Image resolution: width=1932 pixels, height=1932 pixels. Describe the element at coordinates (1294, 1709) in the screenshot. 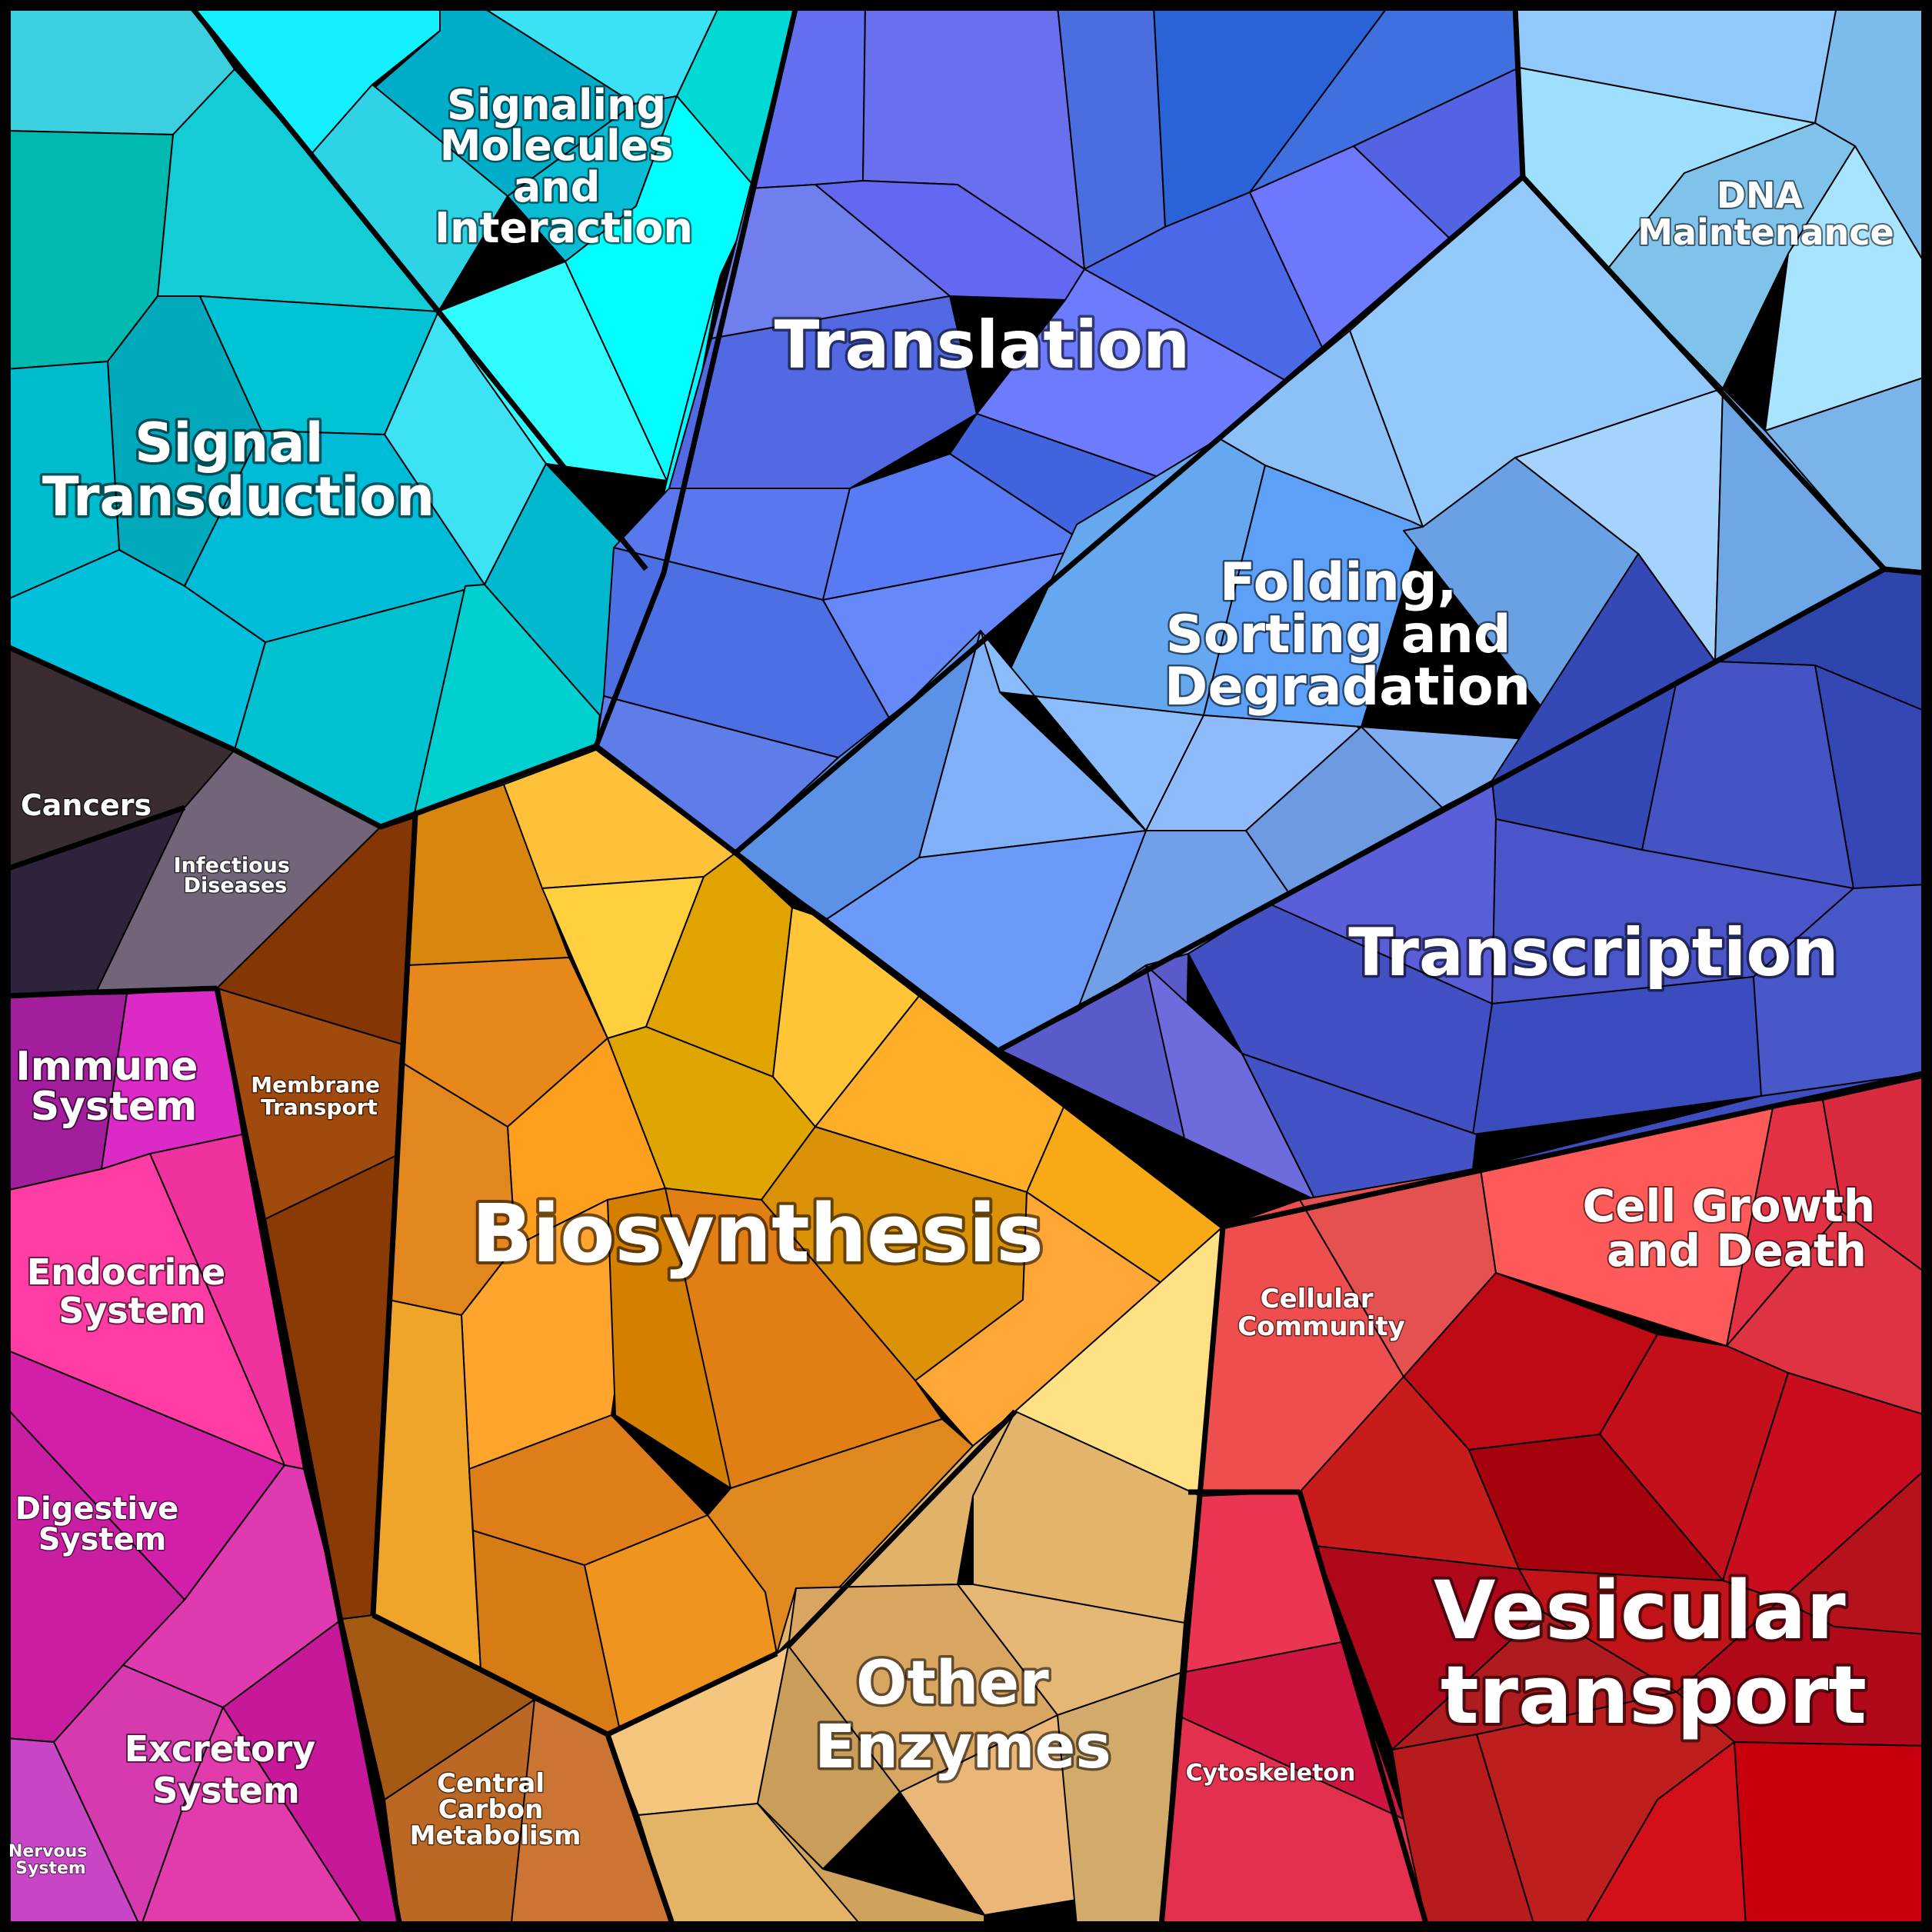

I see `cells-cytoskeleton` at that location.